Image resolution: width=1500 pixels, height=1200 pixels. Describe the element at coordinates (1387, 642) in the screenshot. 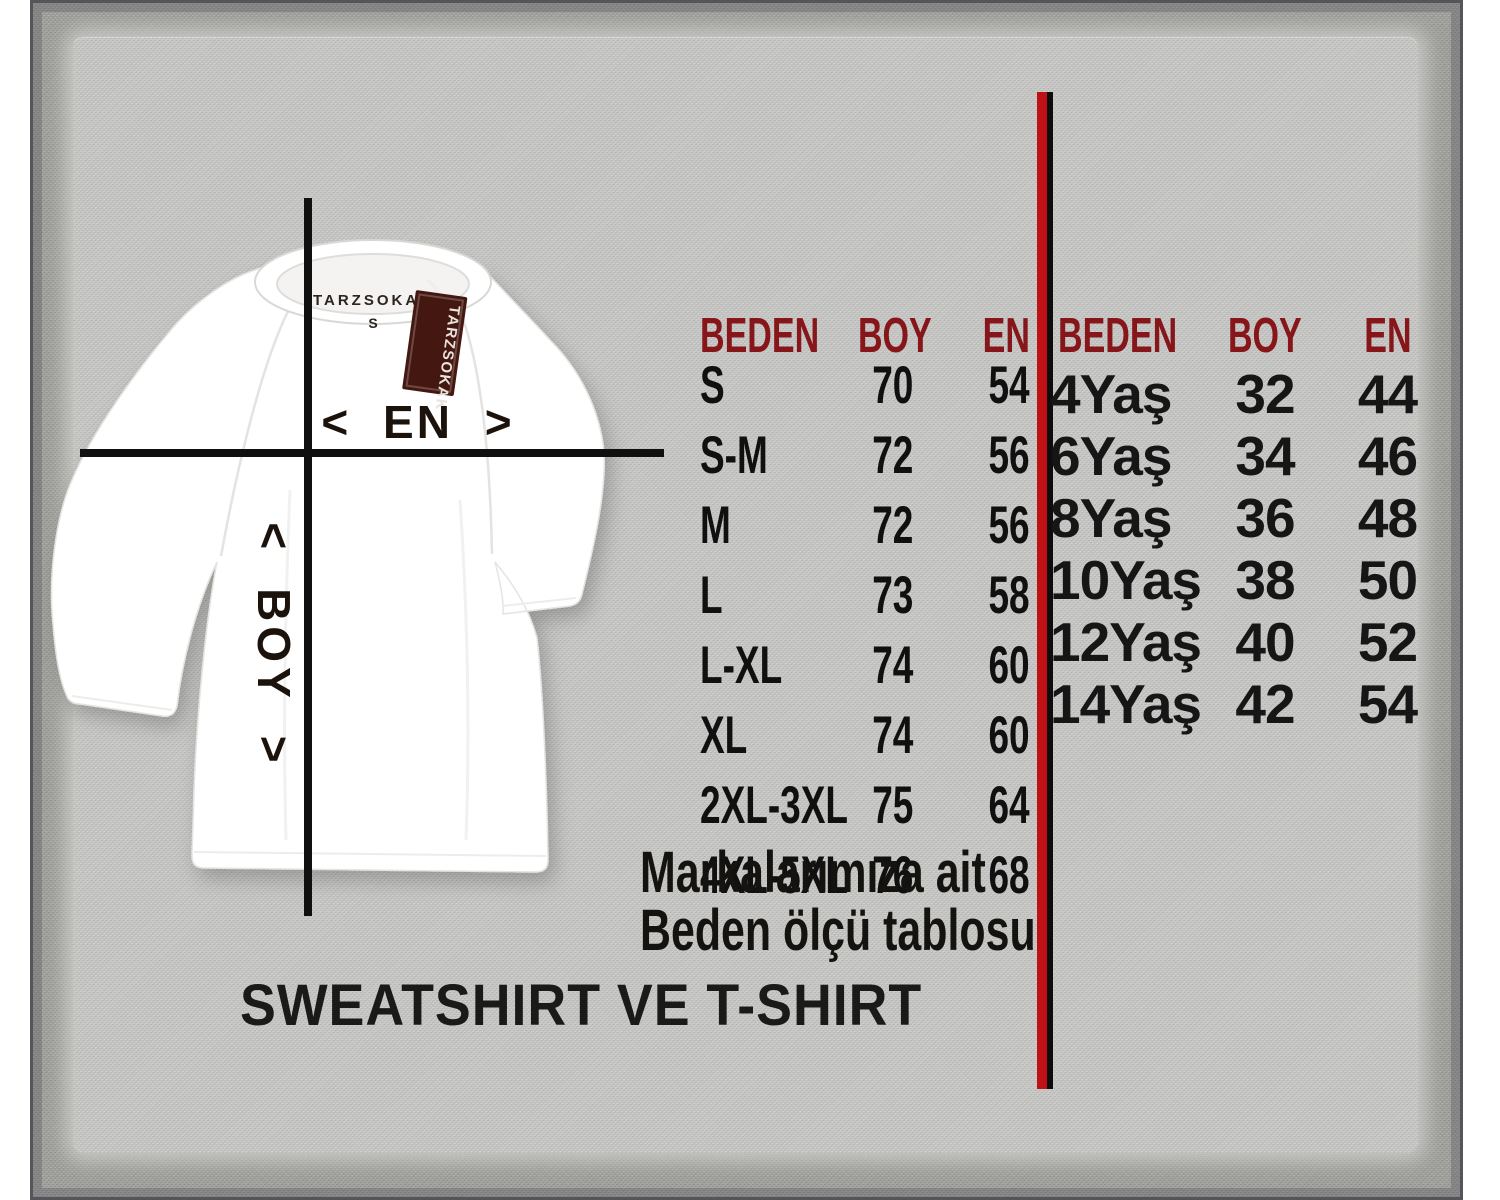

I see `kids-row-en: 52` at that location.